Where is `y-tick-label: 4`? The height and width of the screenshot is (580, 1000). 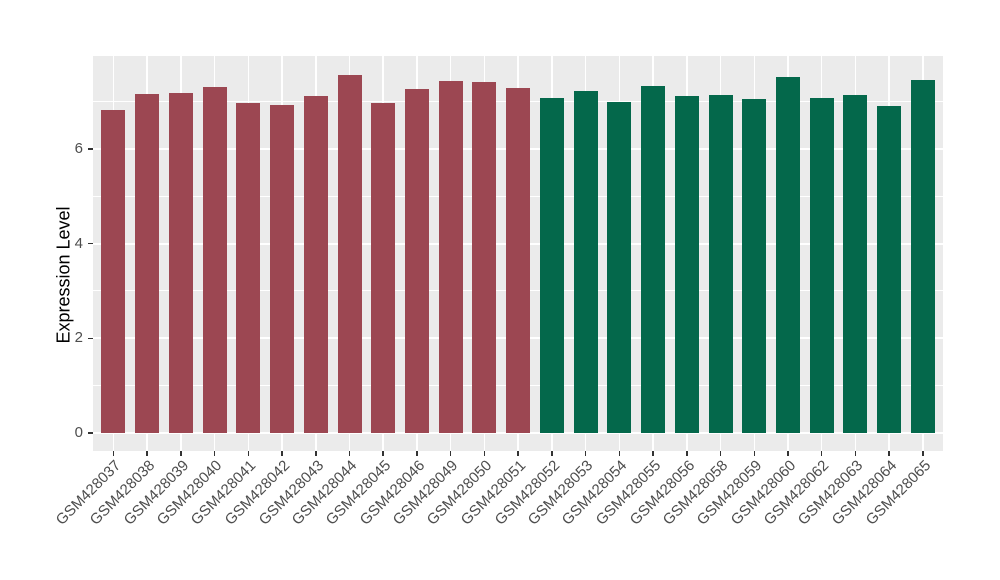
y-tick-label: 4 is located at coordinates (78, 243).